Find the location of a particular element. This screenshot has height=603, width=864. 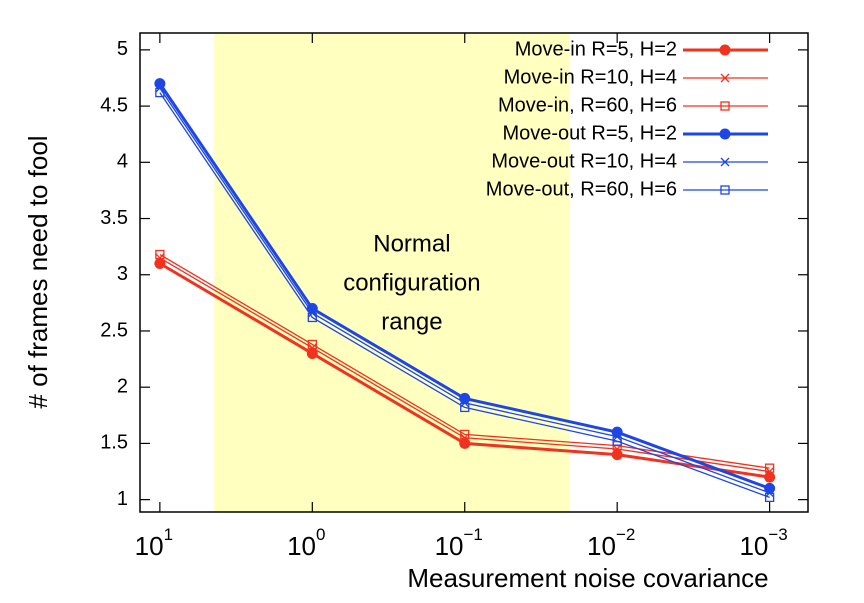

y-tick-label: 2 is located at coordinates (122, 386).